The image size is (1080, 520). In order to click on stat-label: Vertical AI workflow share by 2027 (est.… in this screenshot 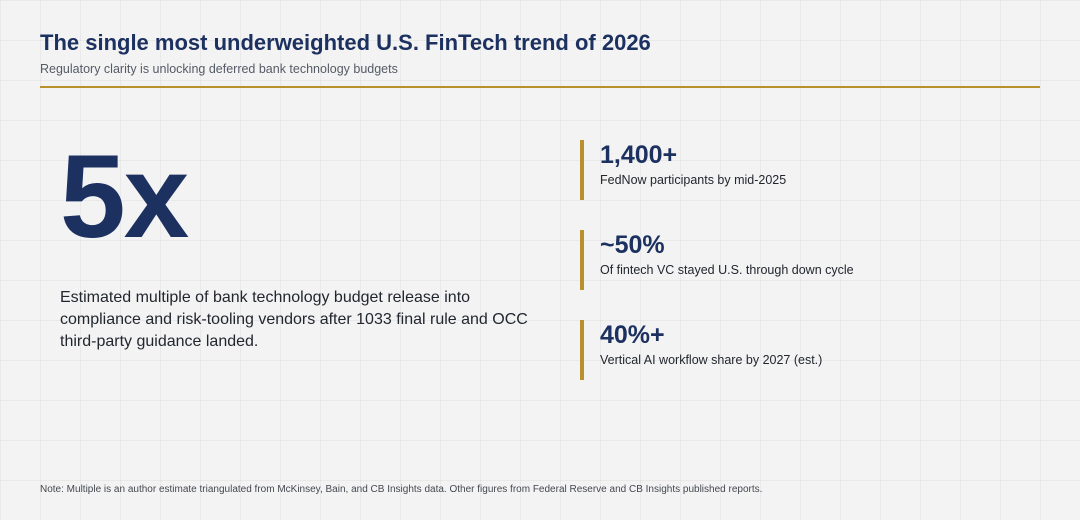, I will do `click(711, 360)`.